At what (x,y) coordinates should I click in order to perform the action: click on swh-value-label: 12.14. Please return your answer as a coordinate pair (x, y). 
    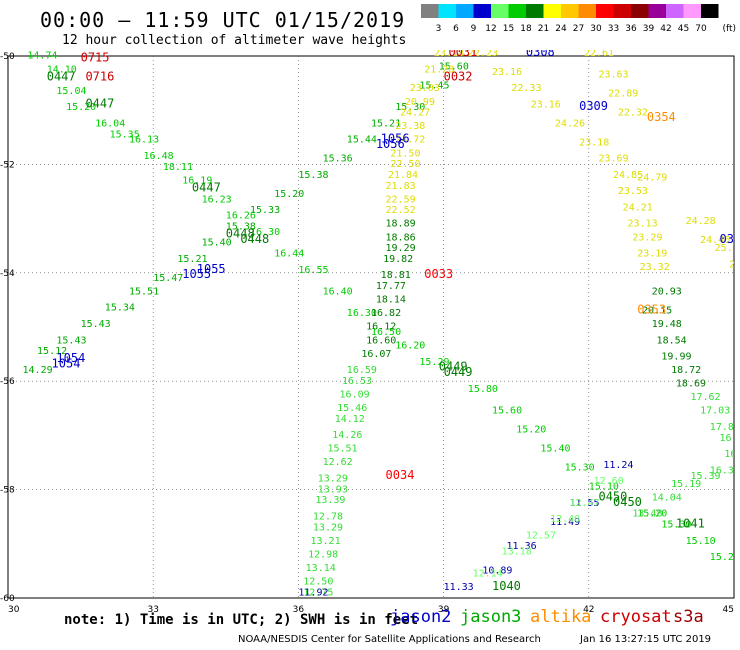
    Looking at the image, I should click on (488, 573).